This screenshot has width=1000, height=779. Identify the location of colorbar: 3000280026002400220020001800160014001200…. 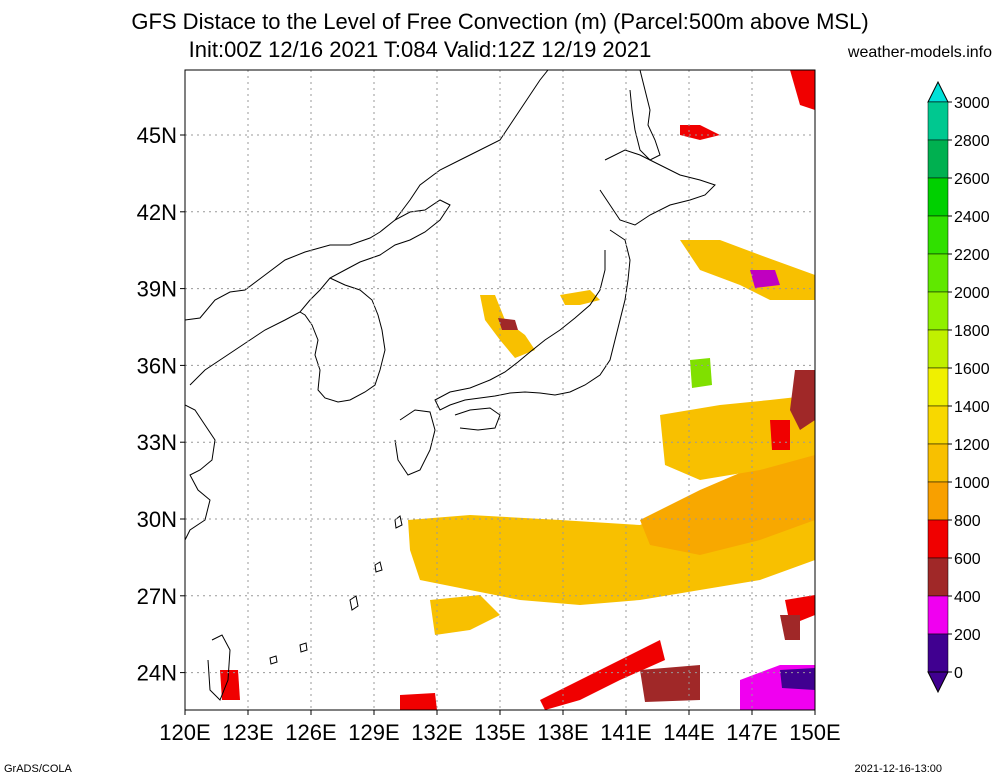
(958, 387).